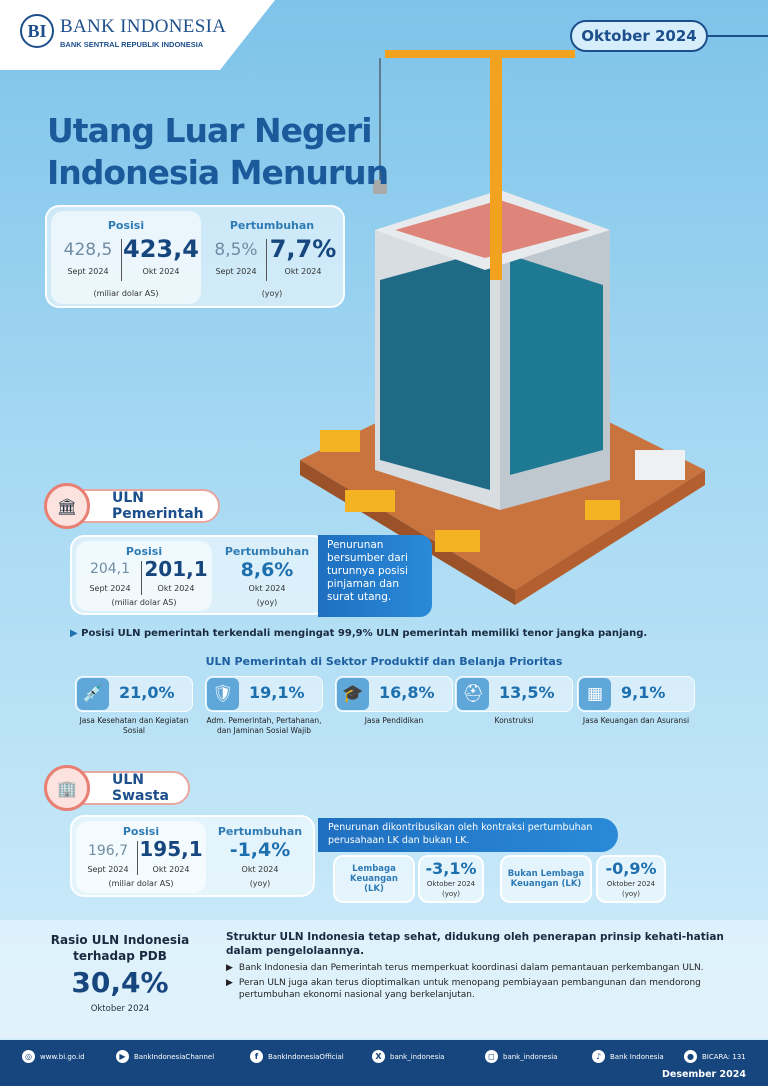 Image resolution: width=768 pixels, height=1086 pixels. What do you see at coordinates (417, 1056) in the screenshot?
I see `footer-link-label: bank_indonesia` at bounding box center [417, 1056].